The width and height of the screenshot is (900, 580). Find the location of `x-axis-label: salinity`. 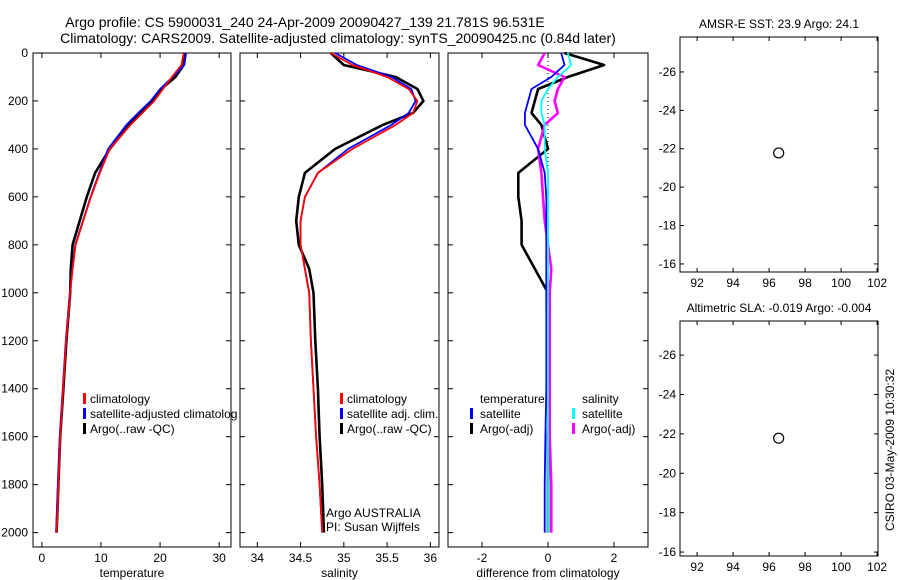

x-axis-label: salinity is located at coordinates (339, 573).